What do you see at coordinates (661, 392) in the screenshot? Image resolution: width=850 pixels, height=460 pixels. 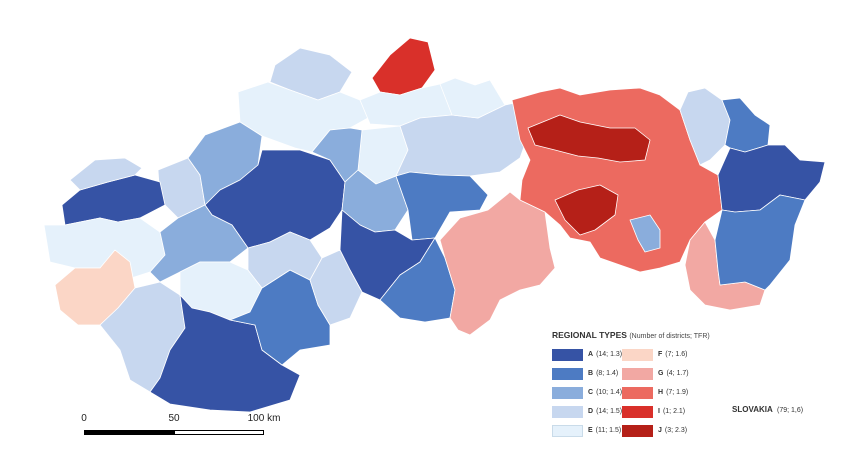 I see `legend-code-h: H` at bounding box center [661, 392].